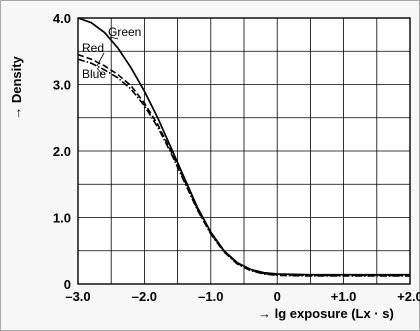 The image size is (420, 331). Describe the element at coordinates (408, 296) in the screenshot. I see `x-tick-label: +2.0` at that location.